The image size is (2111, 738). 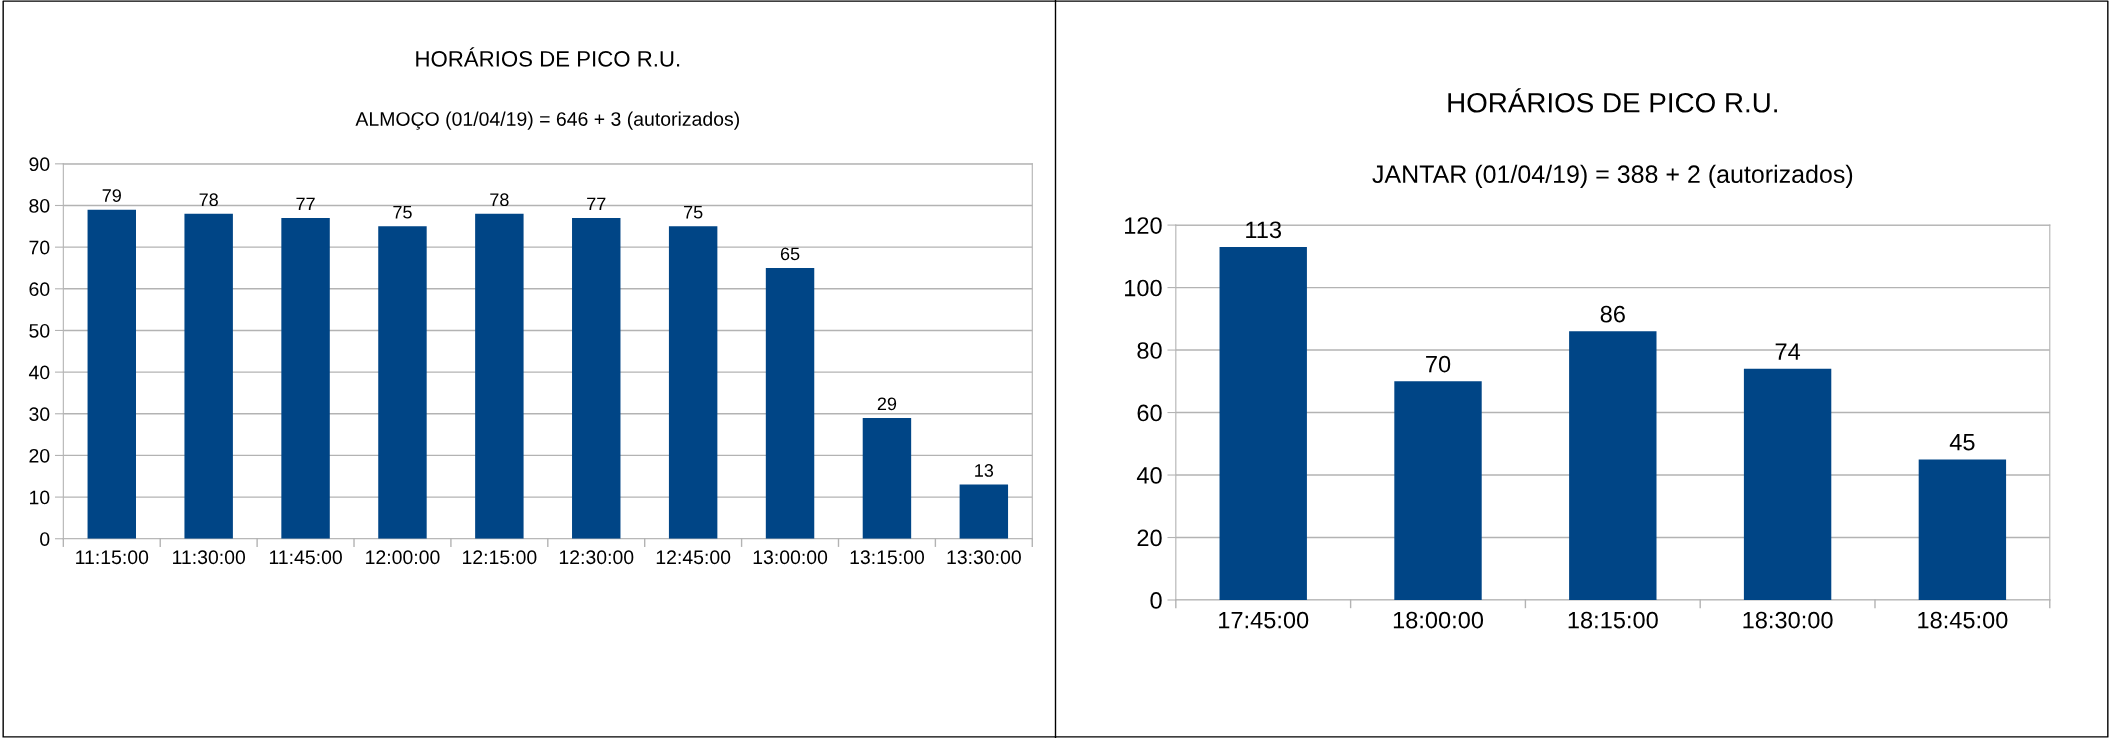 I want to click on chart-subtitle: JANTAR (01/04/19) = 388 + 2 (autorizados), so click(x=1612, y=176).